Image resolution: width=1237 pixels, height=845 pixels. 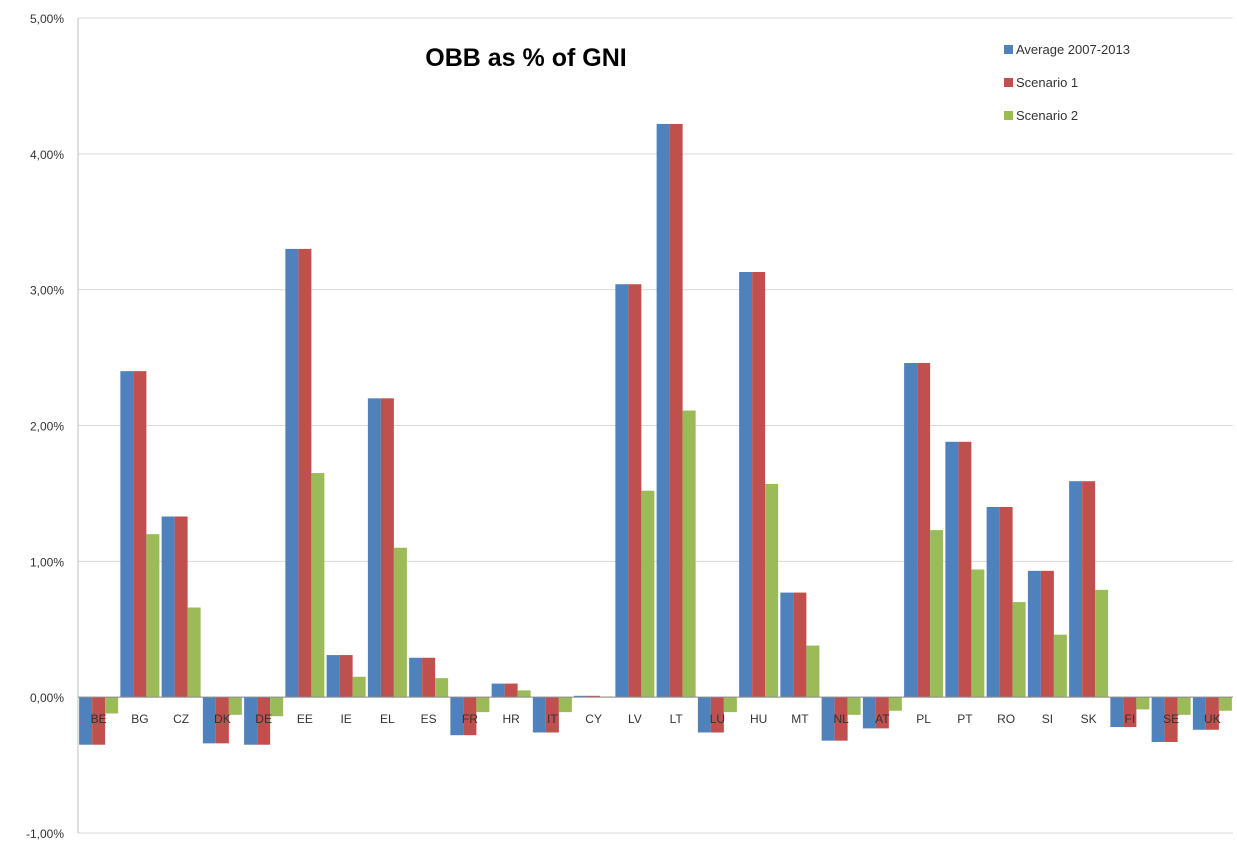 I want to click on x-tick-label: HR, so click(x=511, y=719).